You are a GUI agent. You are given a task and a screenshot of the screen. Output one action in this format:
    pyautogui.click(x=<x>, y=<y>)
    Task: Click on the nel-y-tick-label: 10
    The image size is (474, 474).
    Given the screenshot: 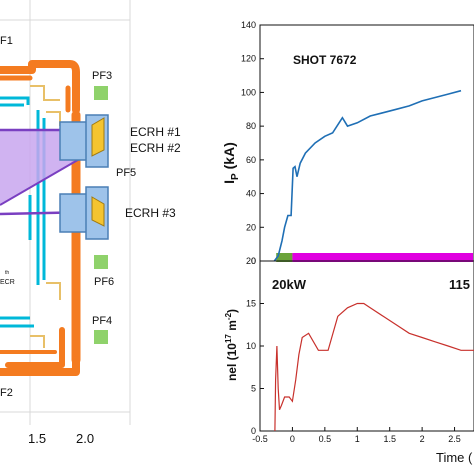 What is the action you would take?
    pyautogui.click(x=251, y=346)
    